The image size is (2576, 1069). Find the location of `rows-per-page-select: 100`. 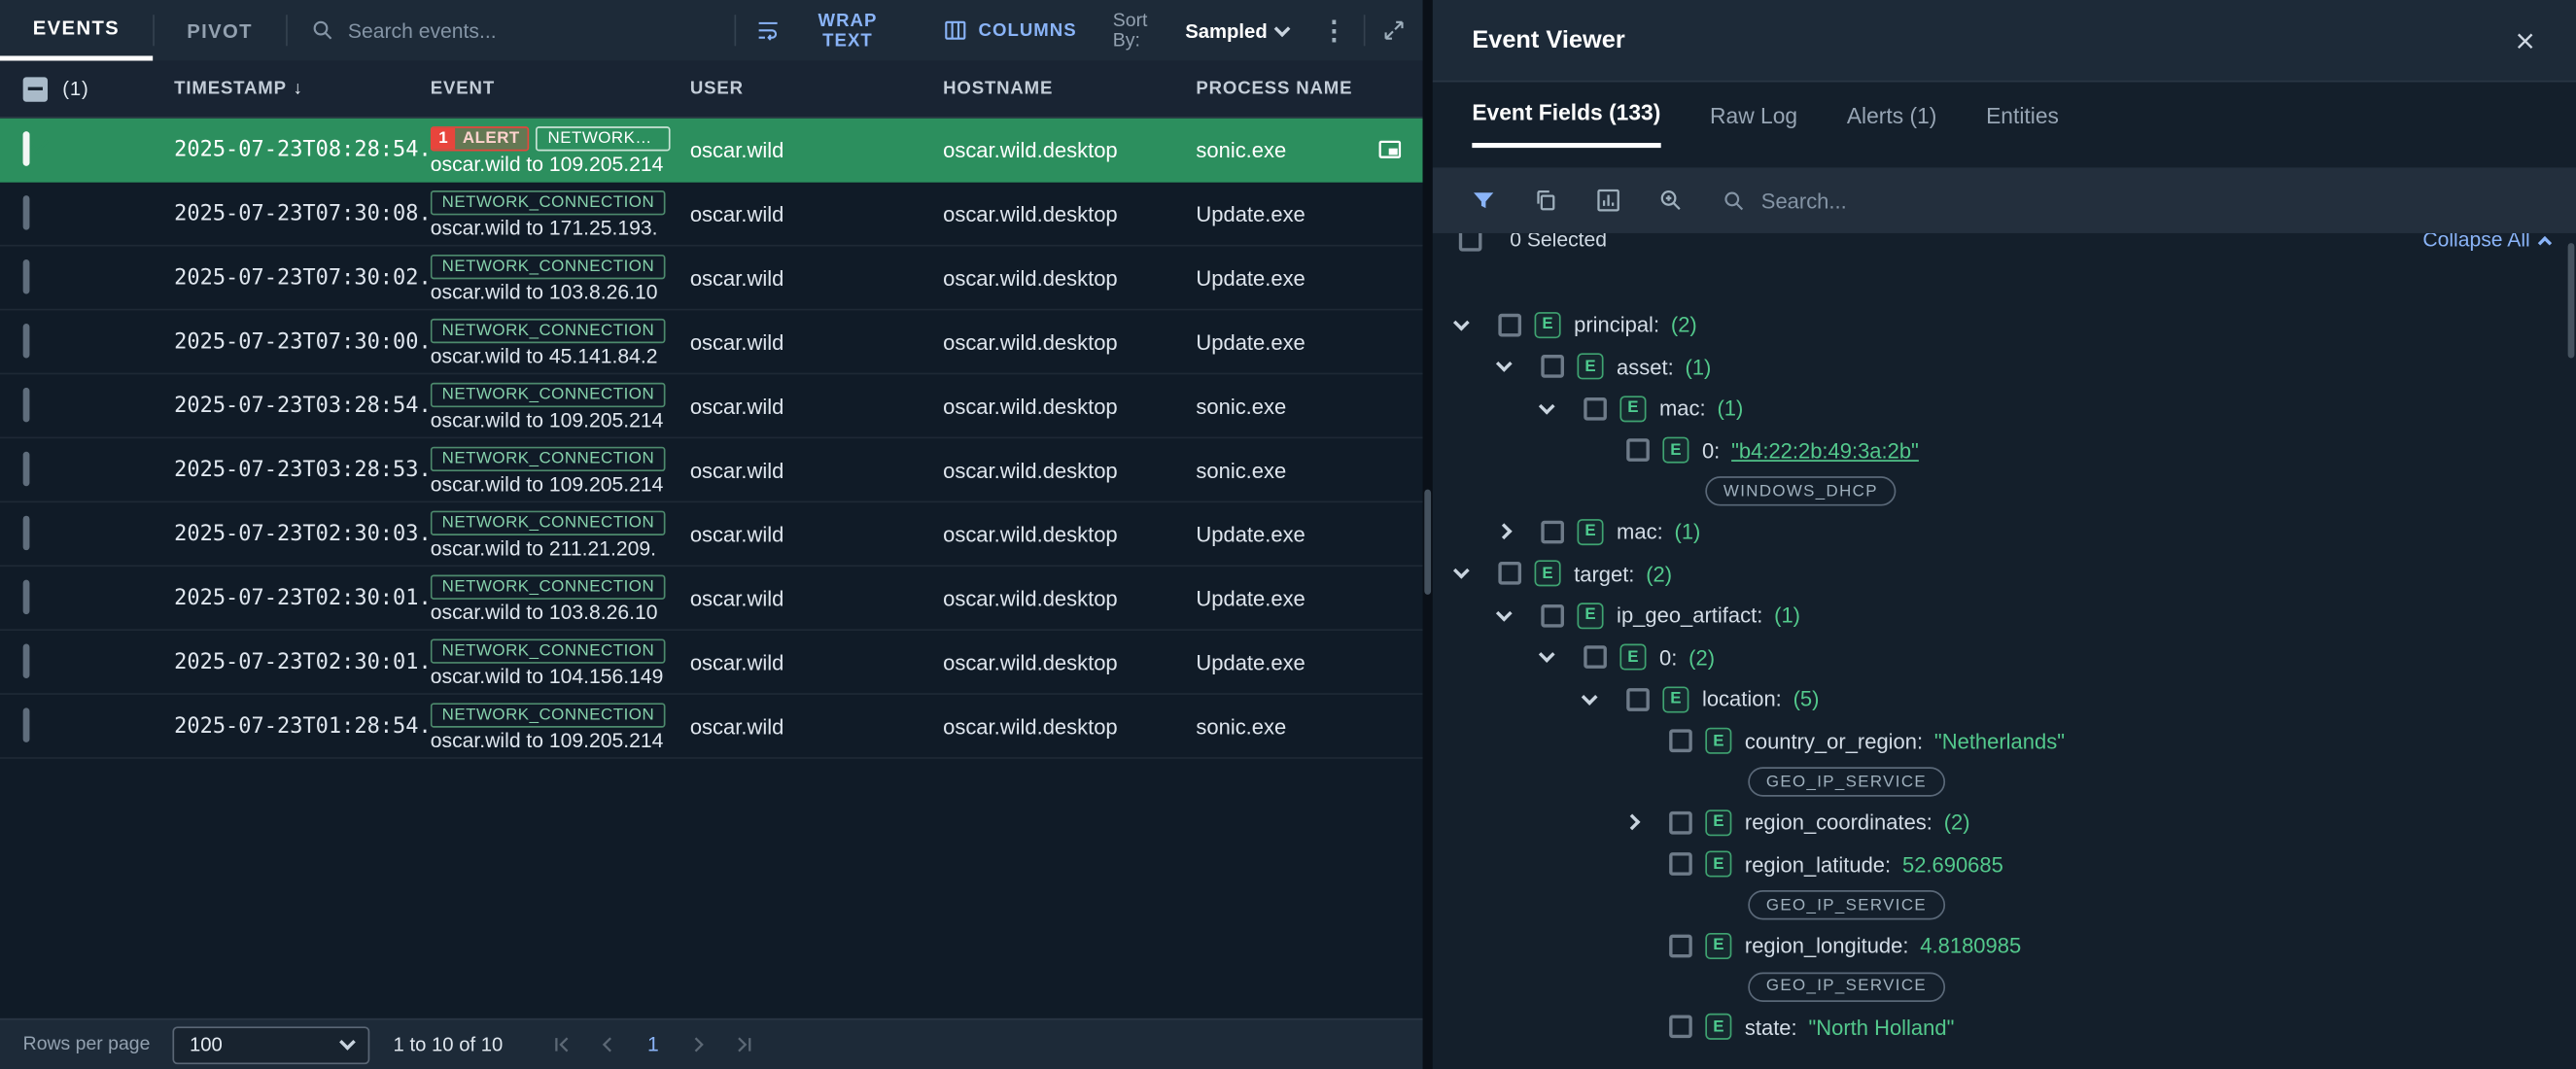

rows-per-page-select: 100 is located at coordinates (271, 1044).